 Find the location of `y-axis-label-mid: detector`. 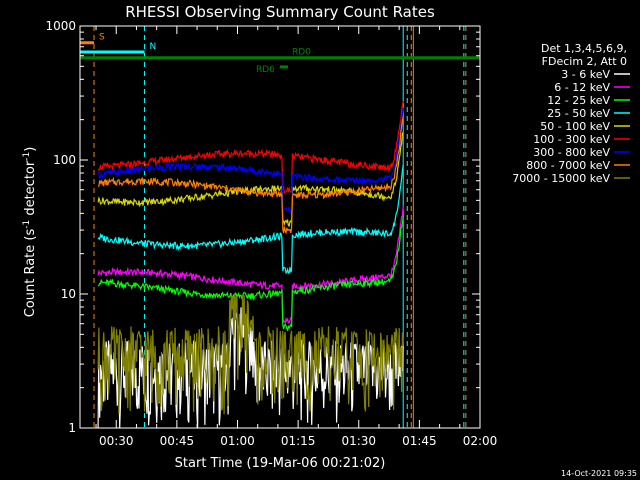

y-axis-label-mid: detector is located at coordinates (30, 190).